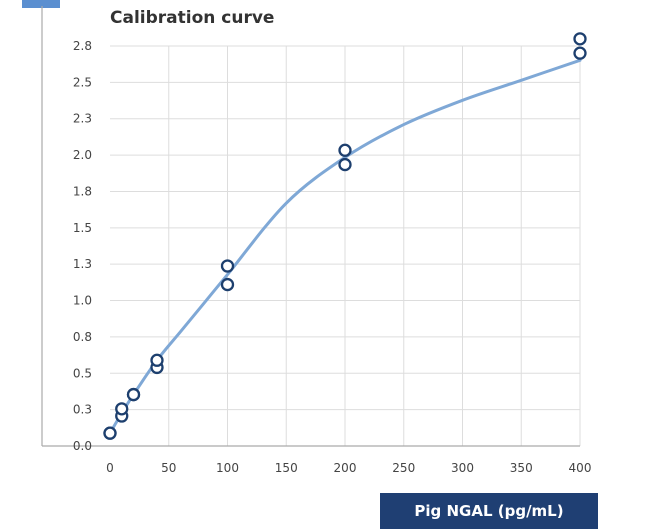 This screenshot has width=650, height=530. Describe the element at coordinates (168, 468) in the screenshot. I see `x-tick-label: 50` at that location.